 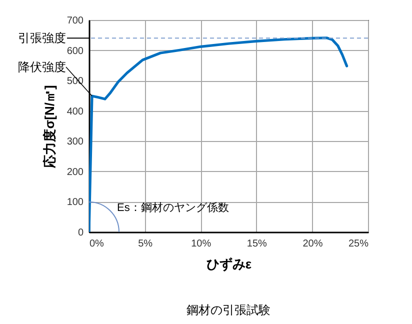 I want to click on y-axis-title: 応力度σ[N/㎡], so click(x=49, y=127).